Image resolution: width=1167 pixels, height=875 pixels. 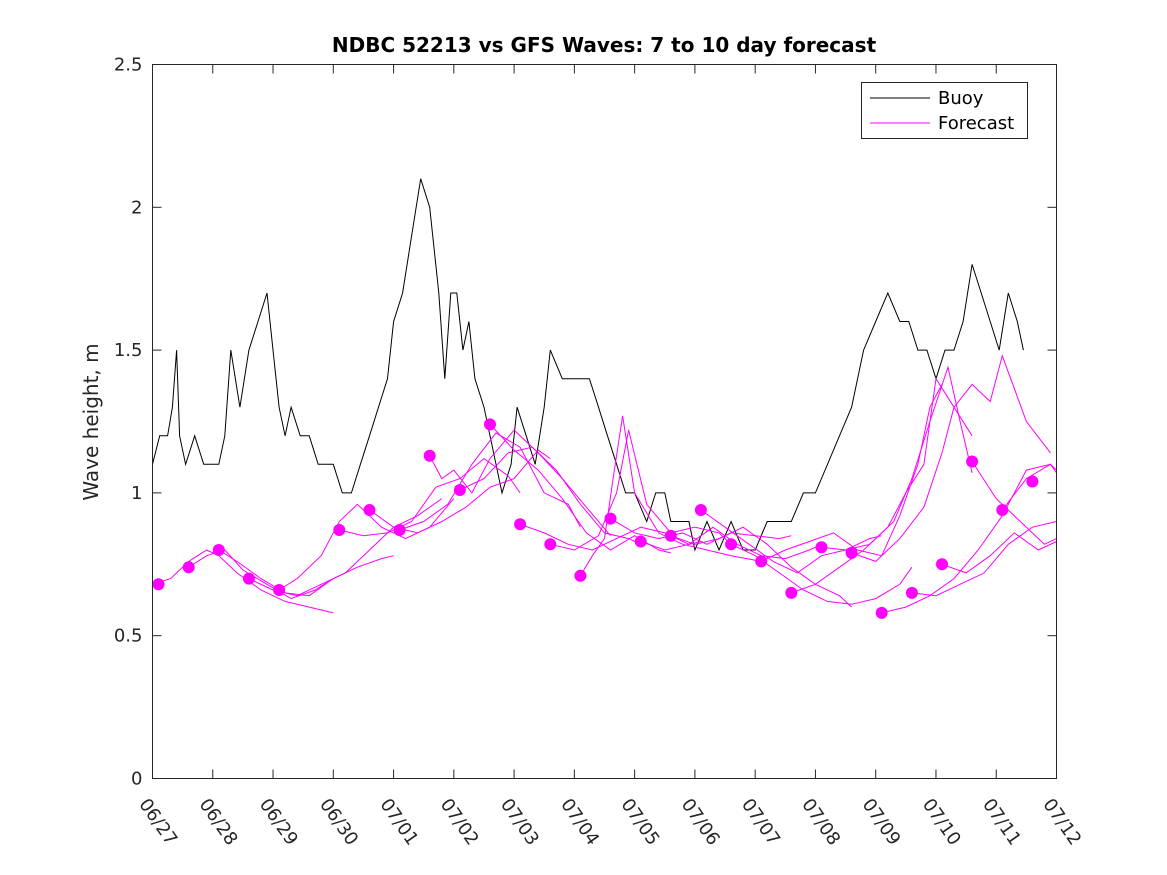 I want to click on y-axis-label: Wave height, m, so click(x=91, y=421).